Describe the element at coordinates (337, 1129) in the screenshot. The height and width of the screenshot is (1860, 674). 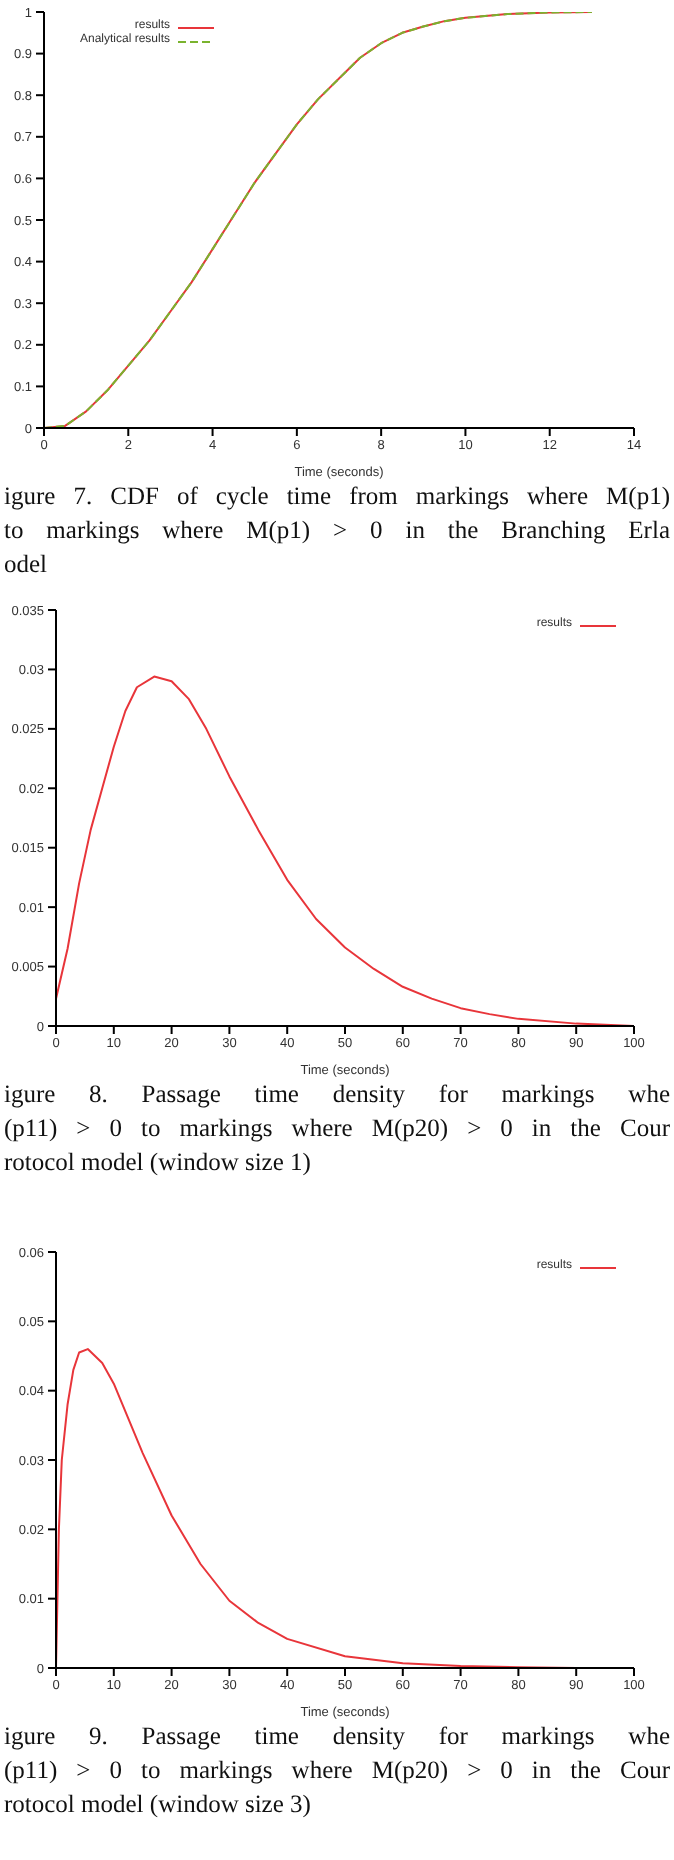
I see `text: igure 8. Passage time density for markings whe (p11) > 0 to markings where M(p20) > 0 in the Cour rotocol model (window size 1)` at that location.